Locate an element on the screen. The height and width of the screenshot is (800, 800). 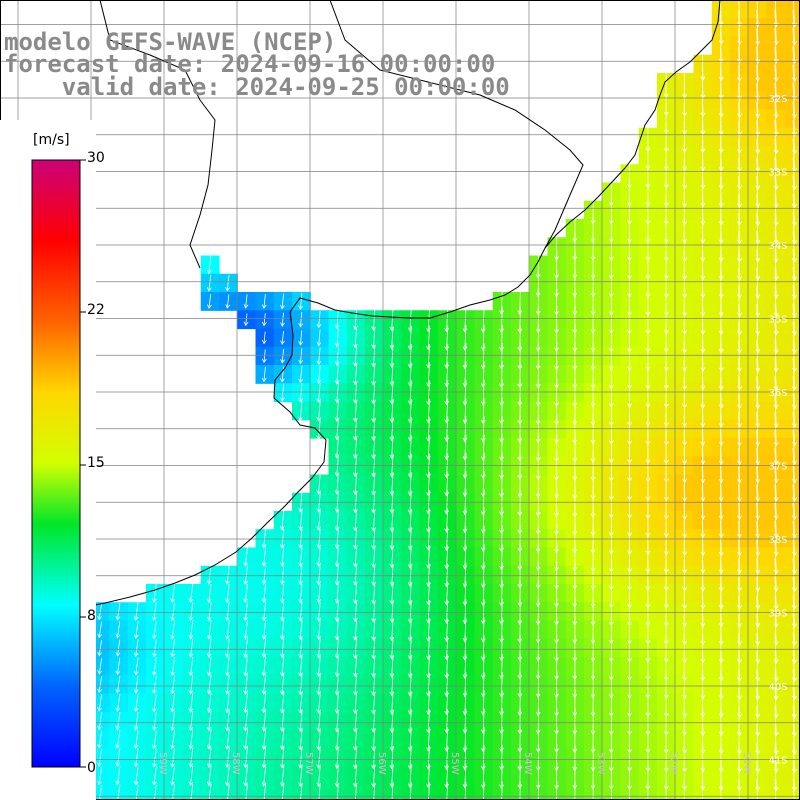
lon-label: 55W is located at coordinates (454, 763).